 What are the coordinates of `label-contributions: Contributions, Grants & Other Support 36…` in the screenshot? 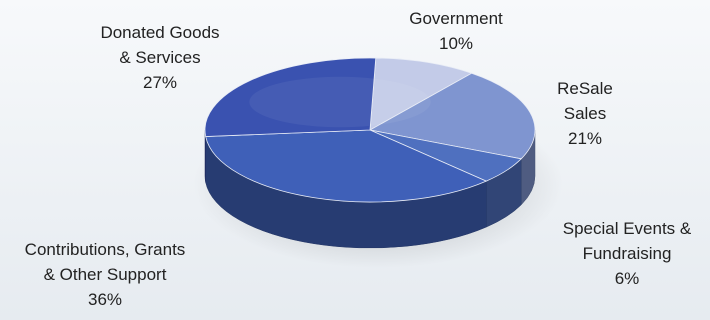 It's located at (105, 274).